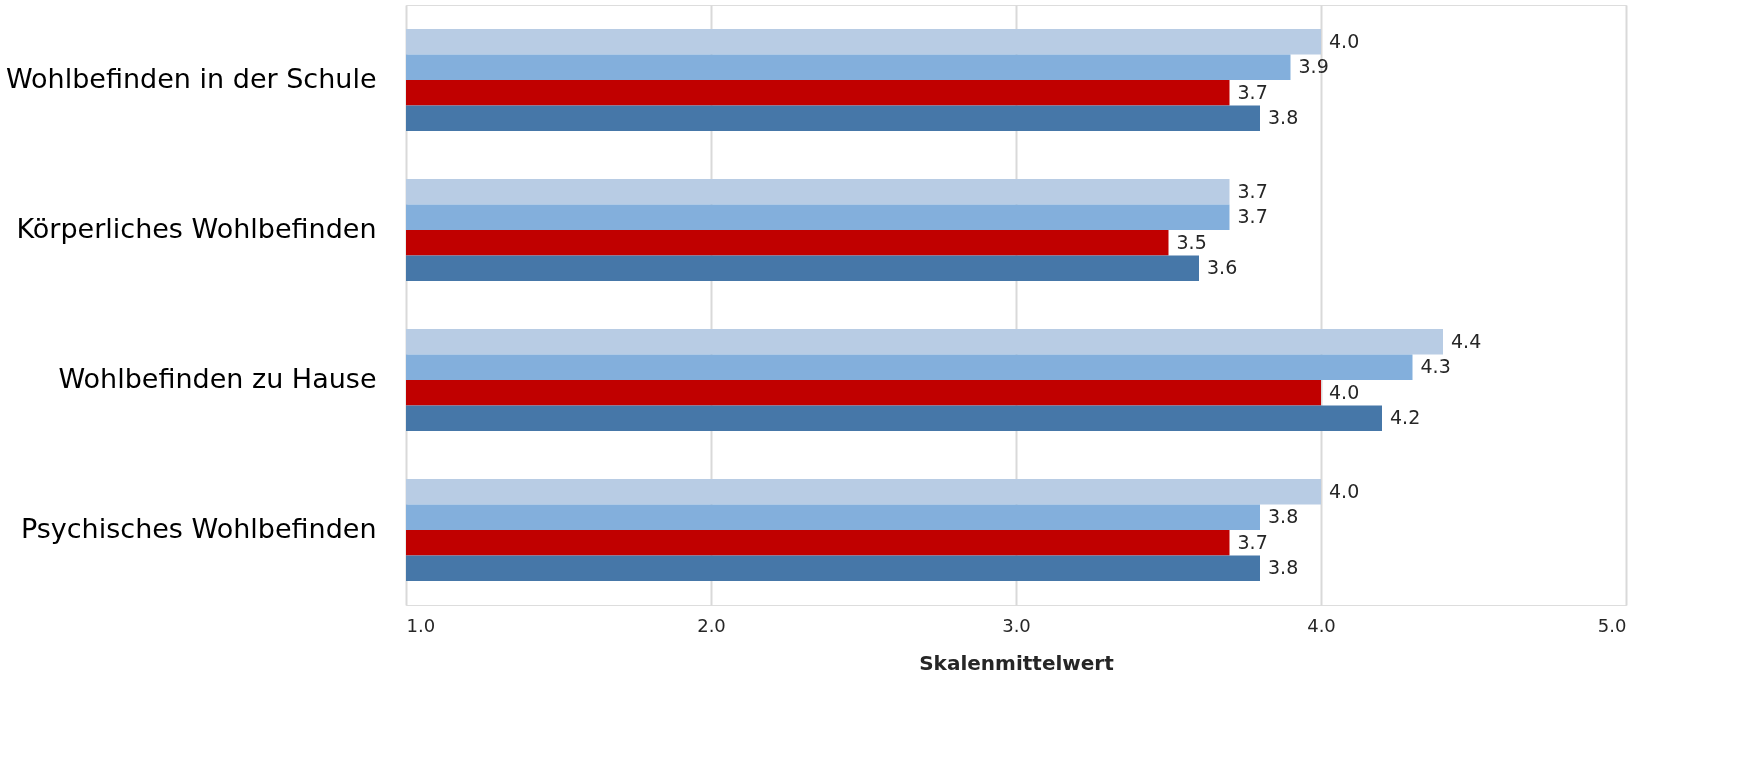 Image resolution: width=1742 pixels, height=764 pixels. What do you see at coordinates (1466, 340) in the screenshot?
I see `data-label: 4.4` at bounding box center [1466, 340].